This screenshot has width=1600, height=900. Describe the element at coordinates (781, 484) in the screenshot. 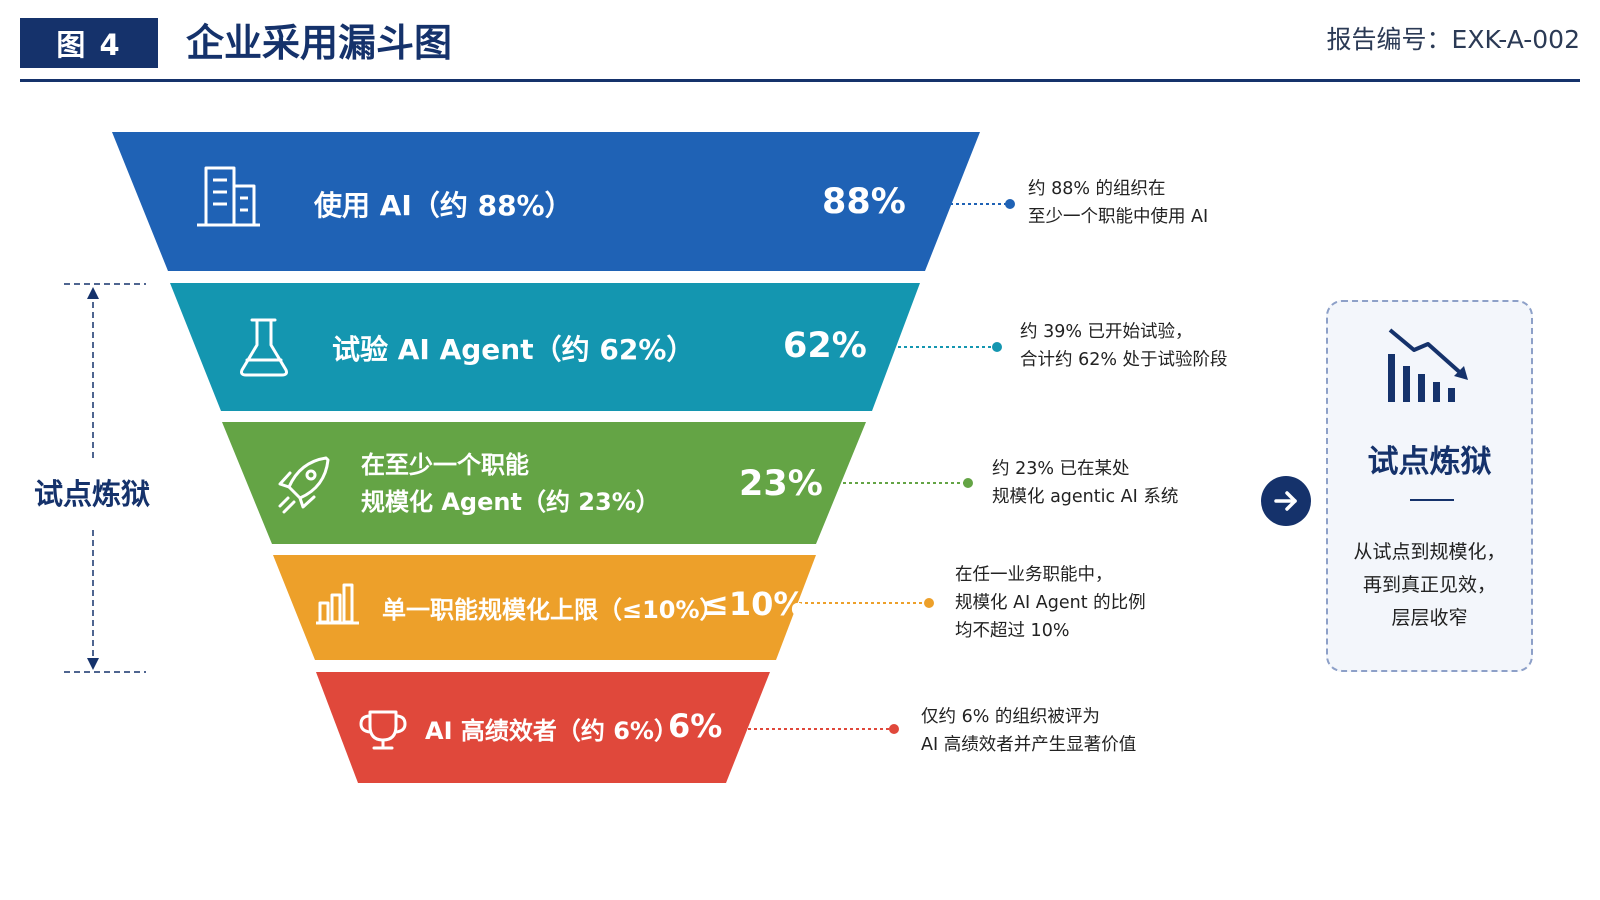

I see `stage-3-value: 23%` at that location.